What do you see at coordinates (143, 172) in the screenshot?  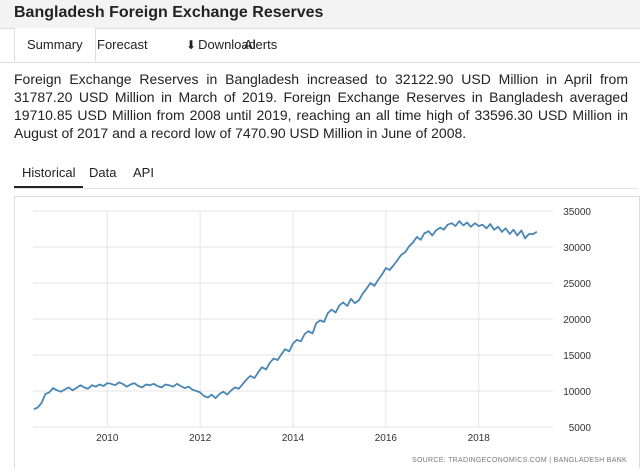 I see `subtab-api: API` at bounding box center [143, 172].